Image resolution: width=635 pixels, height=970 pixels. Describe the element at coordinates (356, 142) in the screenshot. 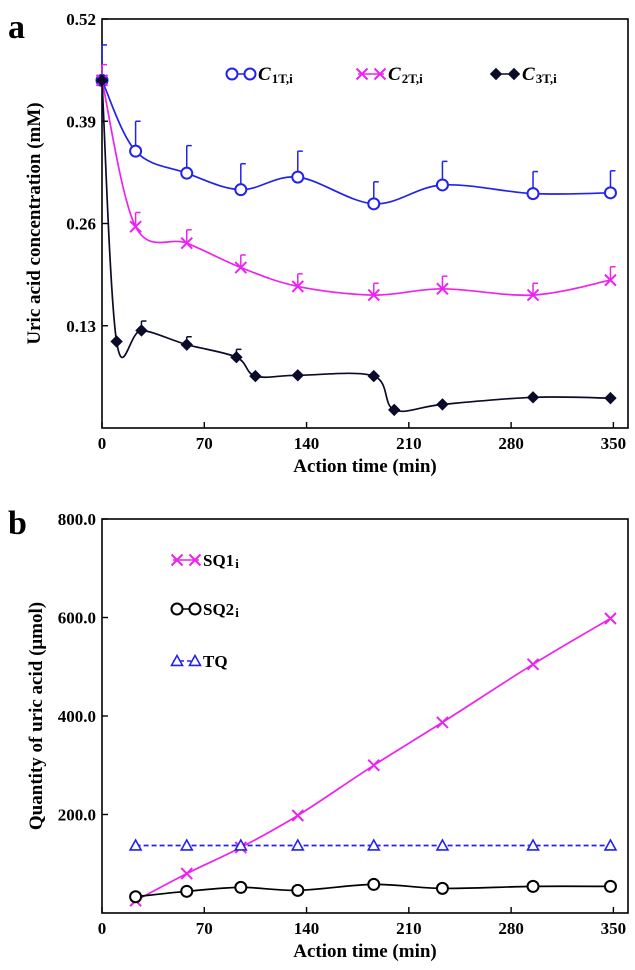

I see `series-line` at that location.